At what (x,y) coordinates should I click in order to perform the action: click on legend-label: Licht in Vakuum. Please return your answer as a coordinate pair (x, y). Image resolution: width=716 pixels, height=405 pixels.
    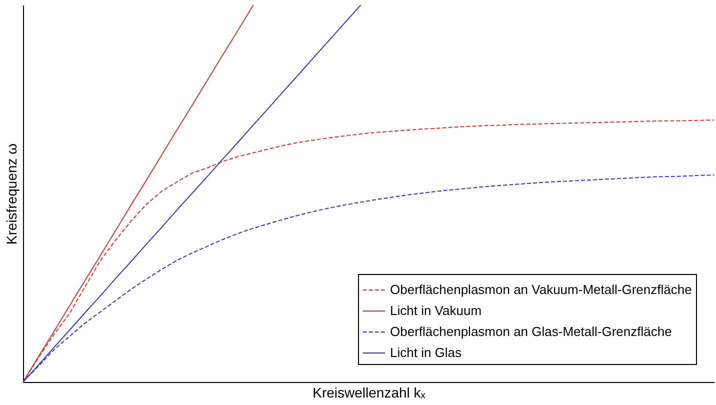
    Looking at the image, I should click on (436, 310).